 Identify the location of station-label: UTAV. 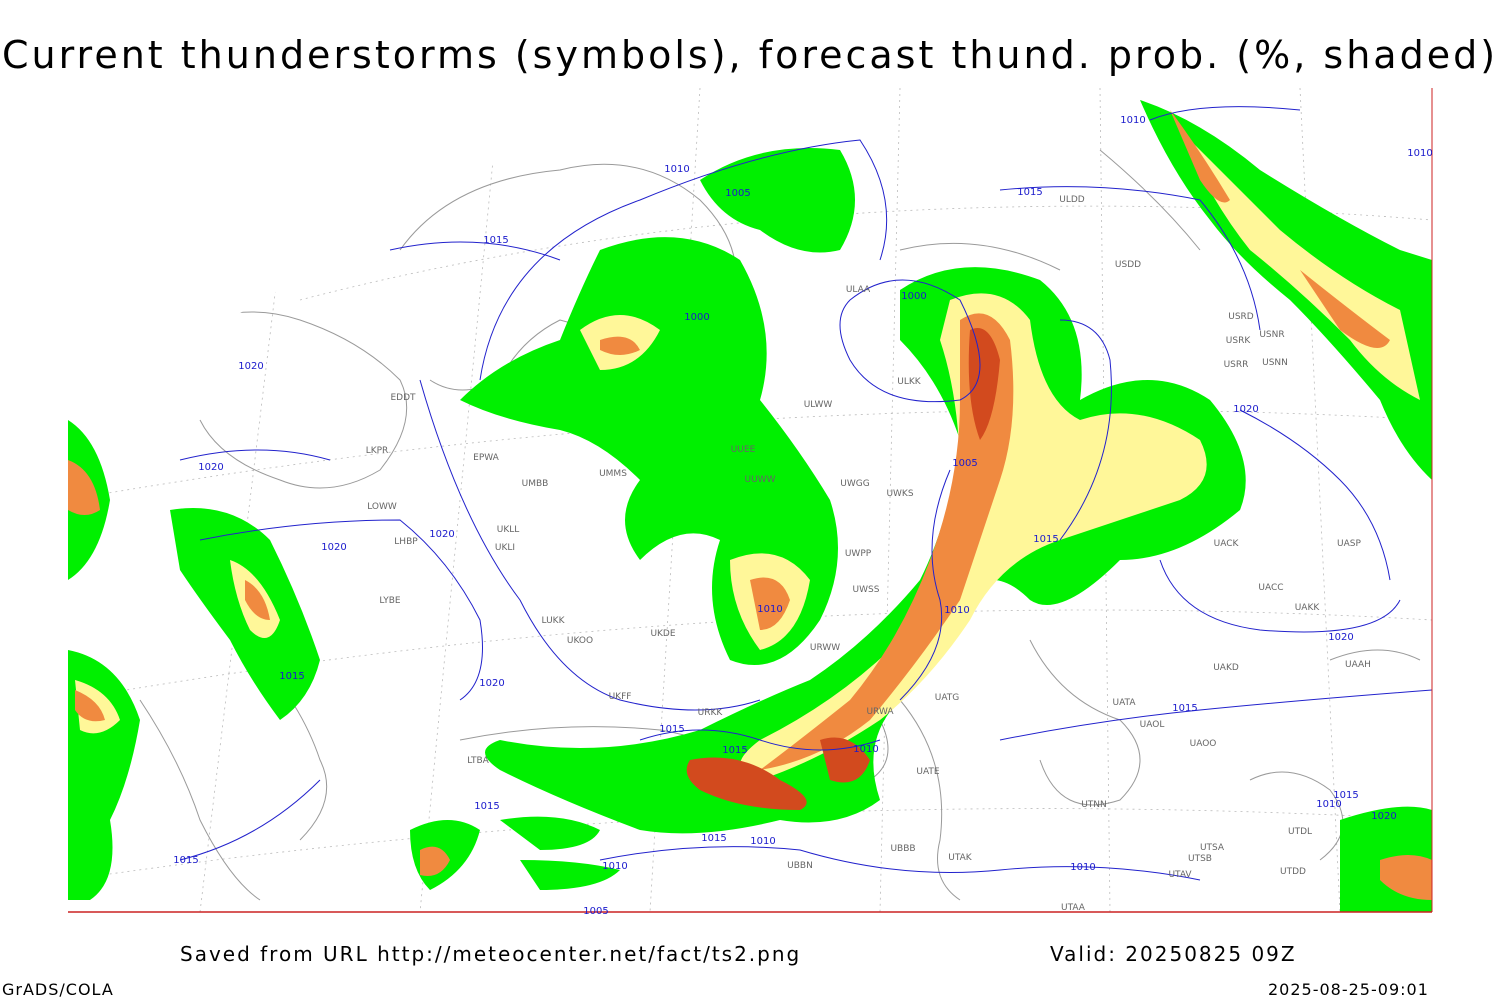
(1180, 875).